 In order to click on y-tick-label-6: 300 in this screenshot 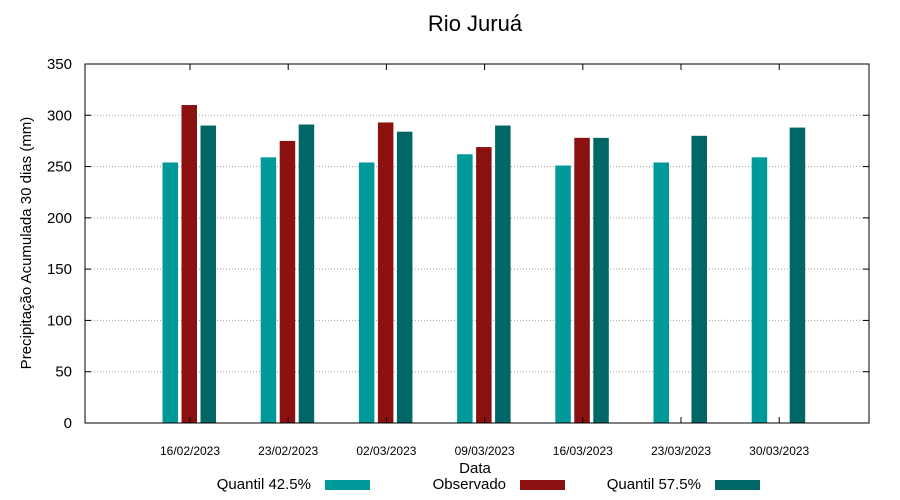, I will do `click(59, 115)`.